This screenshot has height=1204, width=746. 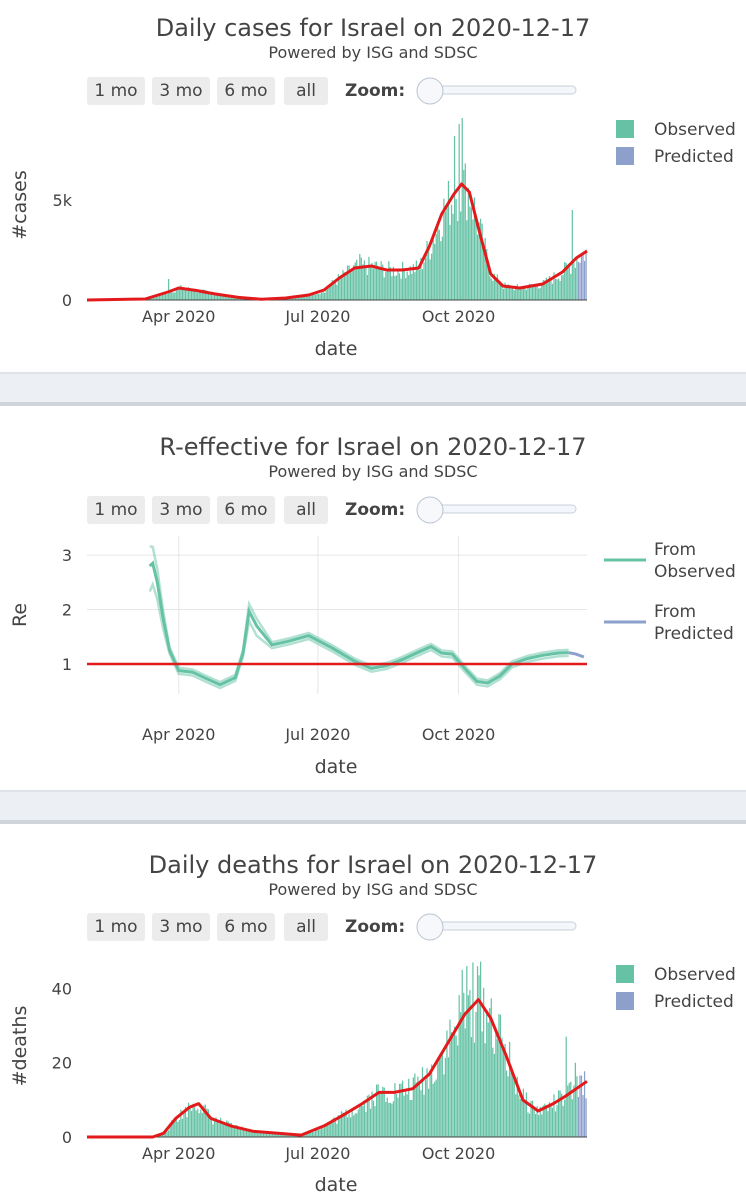 I want to click on legend-observed-swatch, so click(x=625, y=974).